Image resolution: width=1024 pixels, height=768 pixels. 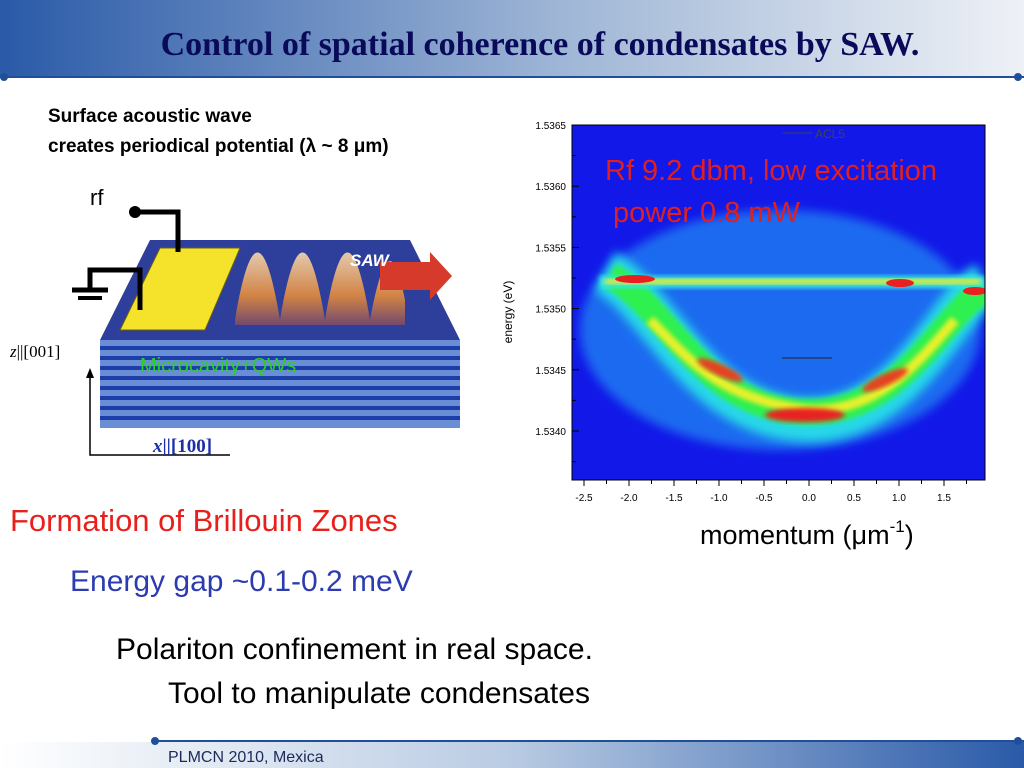 What do you see at coordinates (674, 498) in the screenshot?
I see `x-tick-label: -1.5` at bounding box center [674, 498].